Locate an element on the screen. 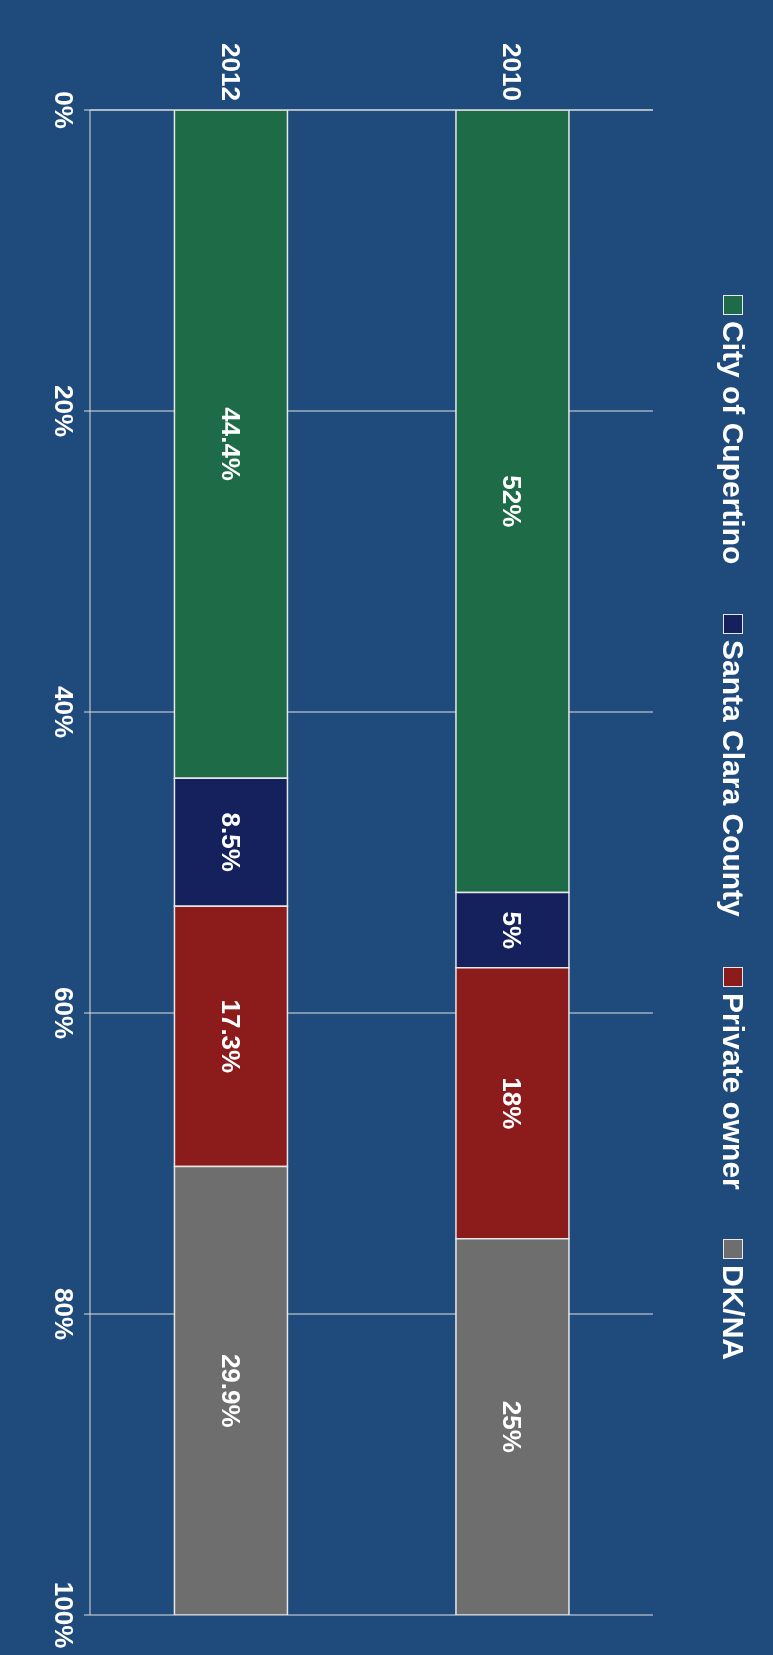  legend-label: City of Cupertino is located at coordinates (733, 442).